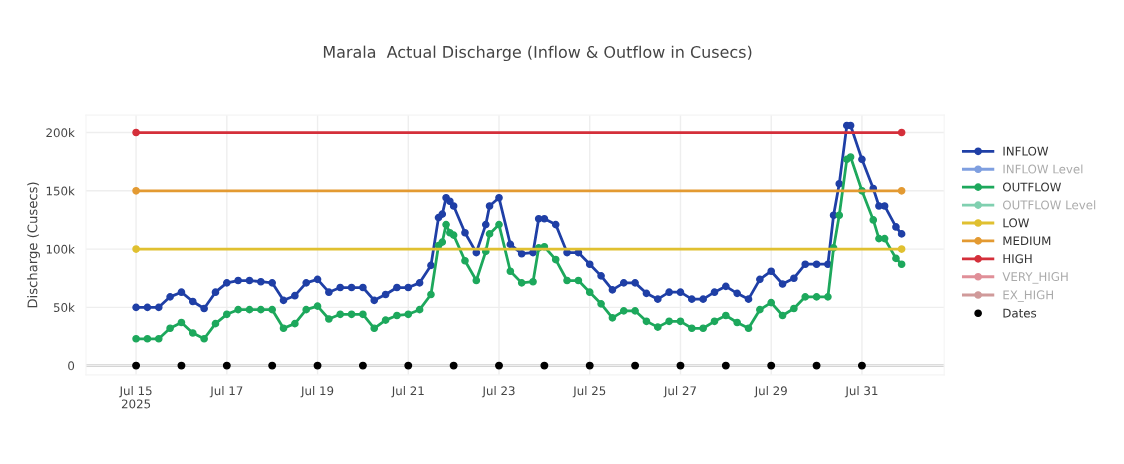 The height and width of the screenshot is (464, 1124). What do you see at coordinates (1049, 205) in the screenshot?
I see `legend-label: OUTFLOW Level` at bounding box center [1049, 205].